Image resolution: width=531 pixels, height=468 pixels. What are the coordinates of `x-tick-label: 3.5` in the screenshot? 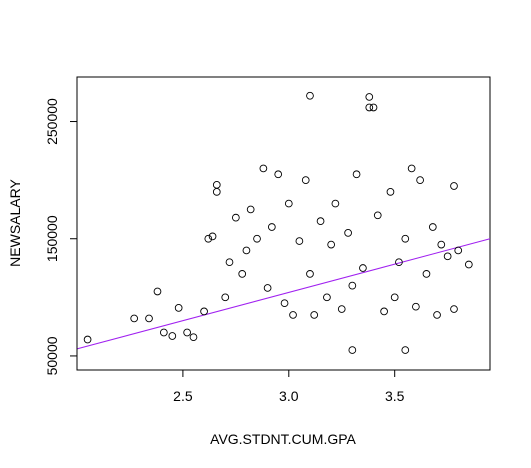 It's located at (395, 396).